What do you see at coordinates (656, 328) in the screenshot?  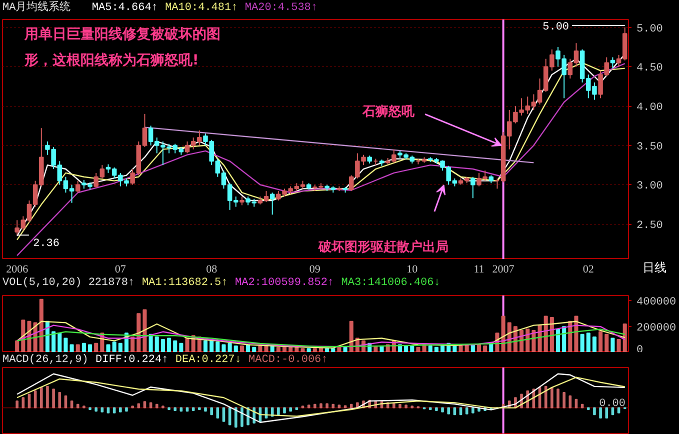 I see `y-tick-label: 200000` at bounding box center [656, 328].